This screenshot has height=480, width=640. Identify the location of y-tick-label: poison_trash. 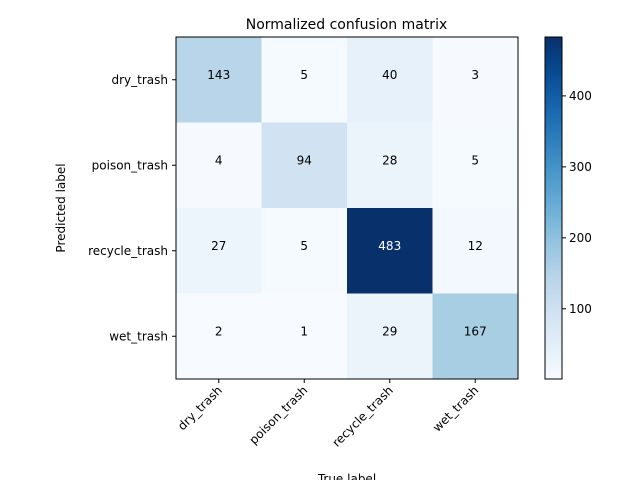
(130, 165).